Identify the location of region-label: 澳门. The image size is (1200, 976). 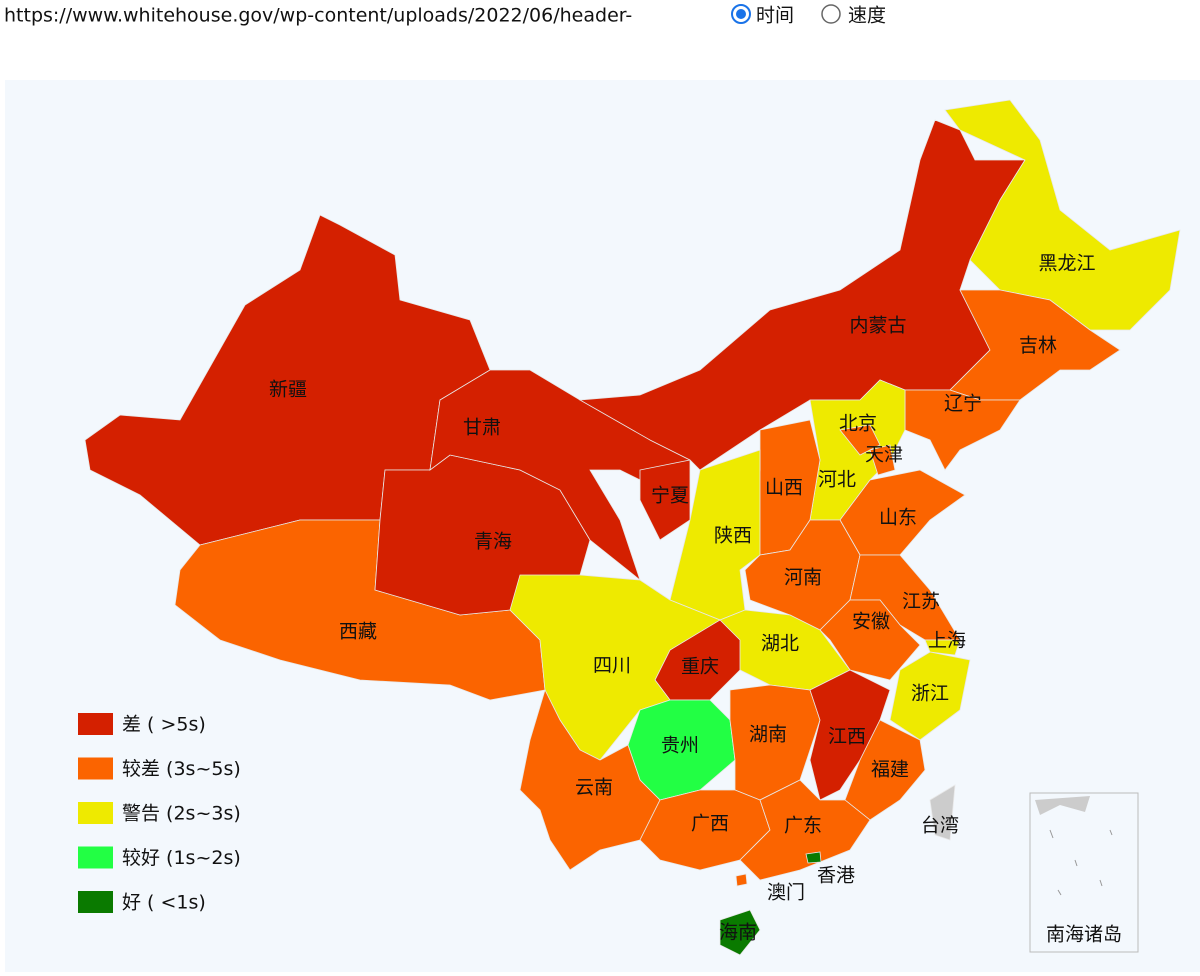
(786, 893).